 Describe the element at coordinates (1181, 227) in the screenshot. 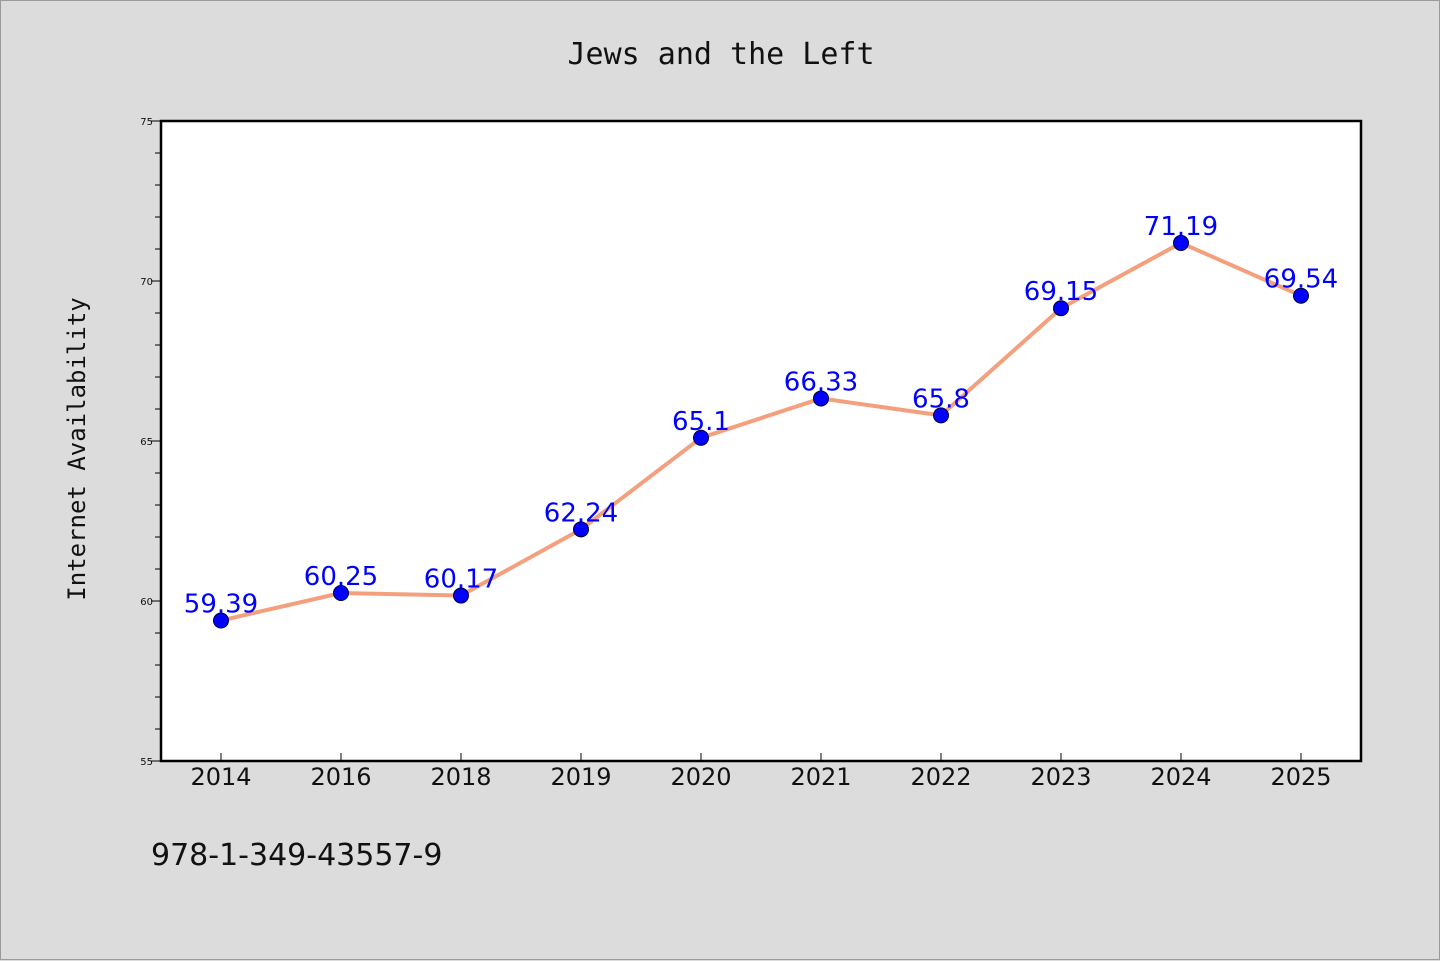

I see `data-label: 71.19` at that location.